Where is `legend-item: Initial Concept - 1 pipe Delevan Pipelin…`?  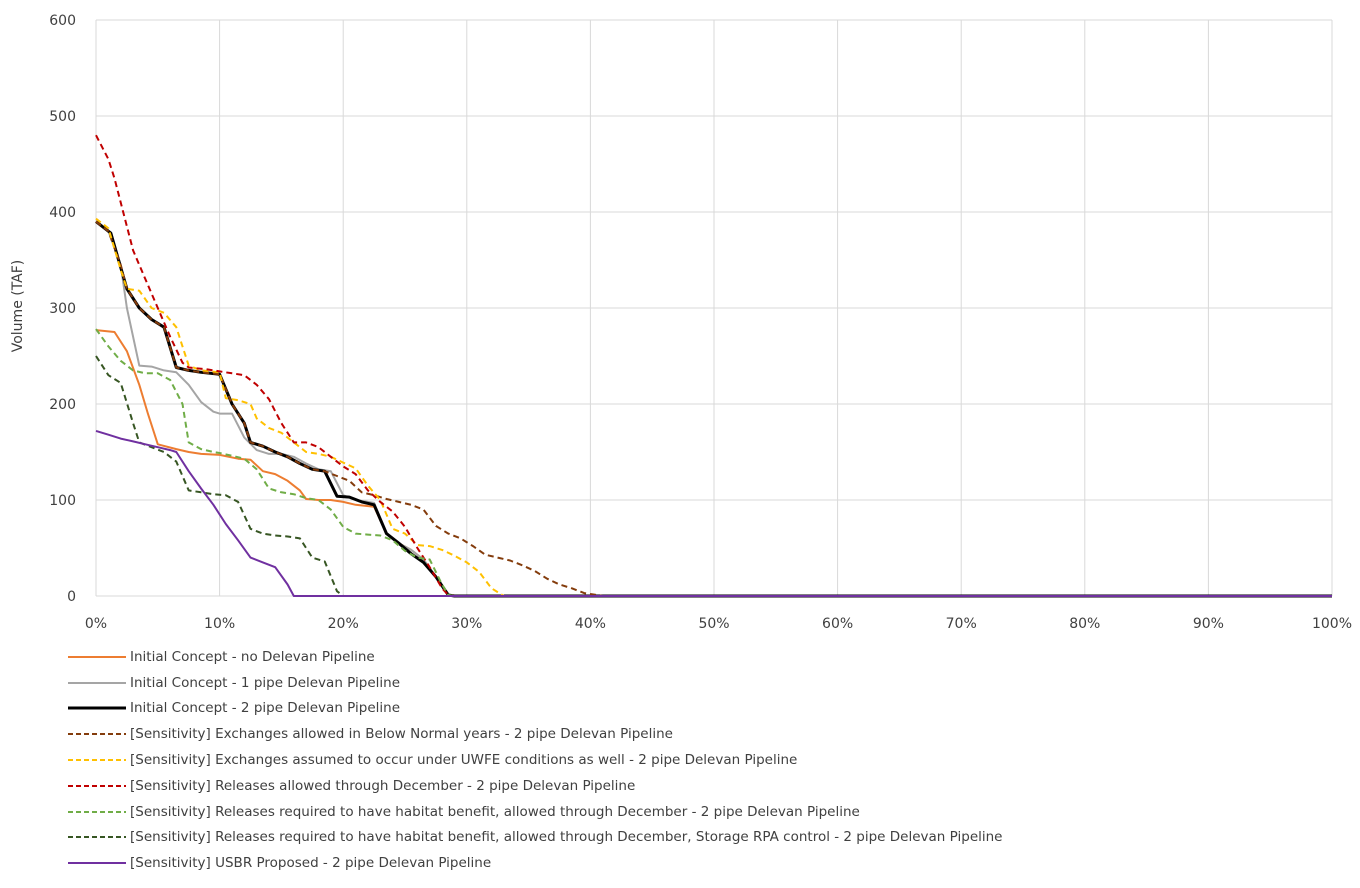
legend-item: Initial Concept - 1 pipe Delevan Pipelin… is located at coordinates (535, 683).